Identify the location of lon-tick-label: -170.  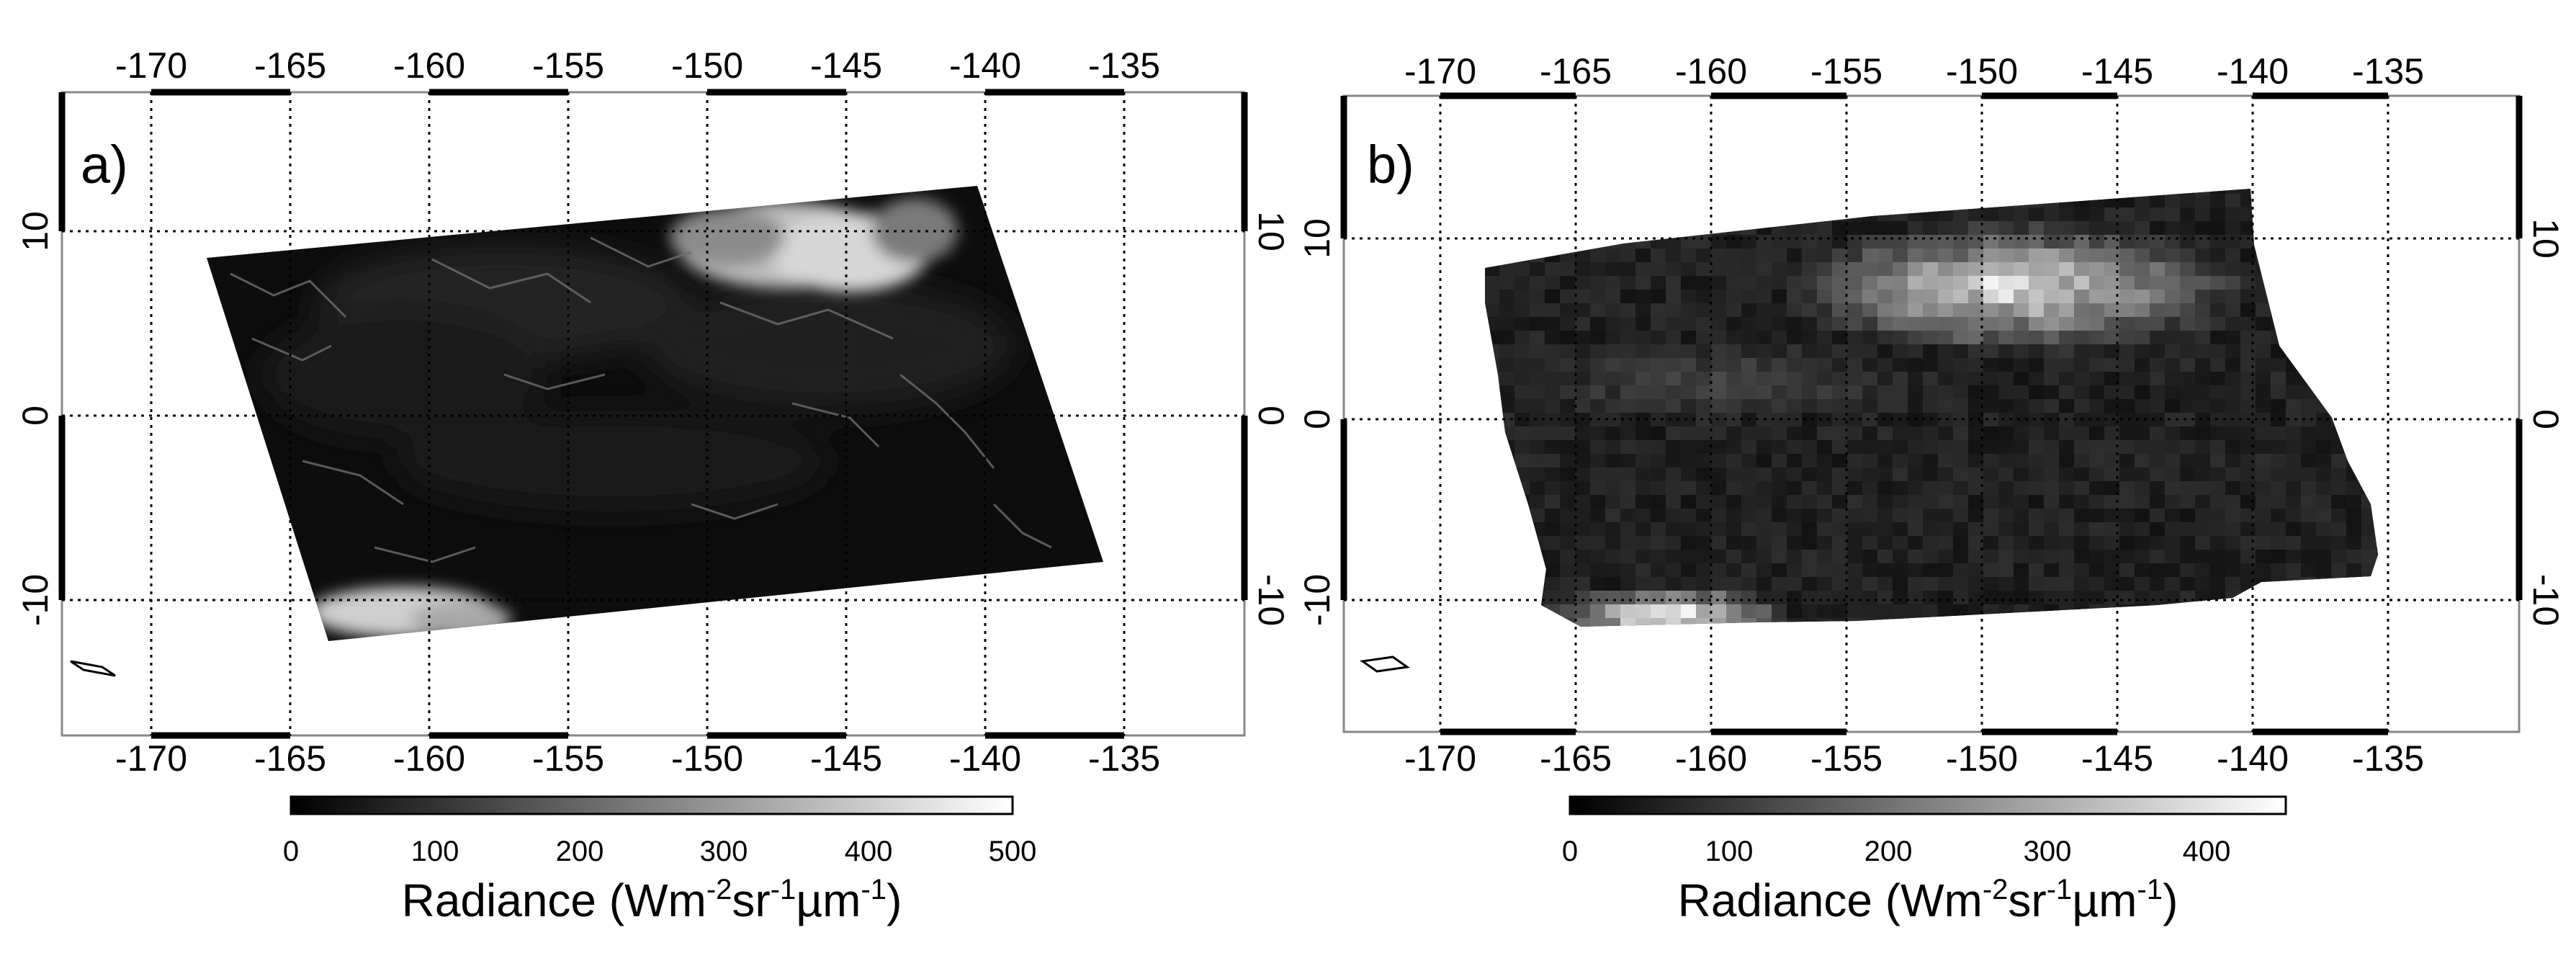
(151, 758).